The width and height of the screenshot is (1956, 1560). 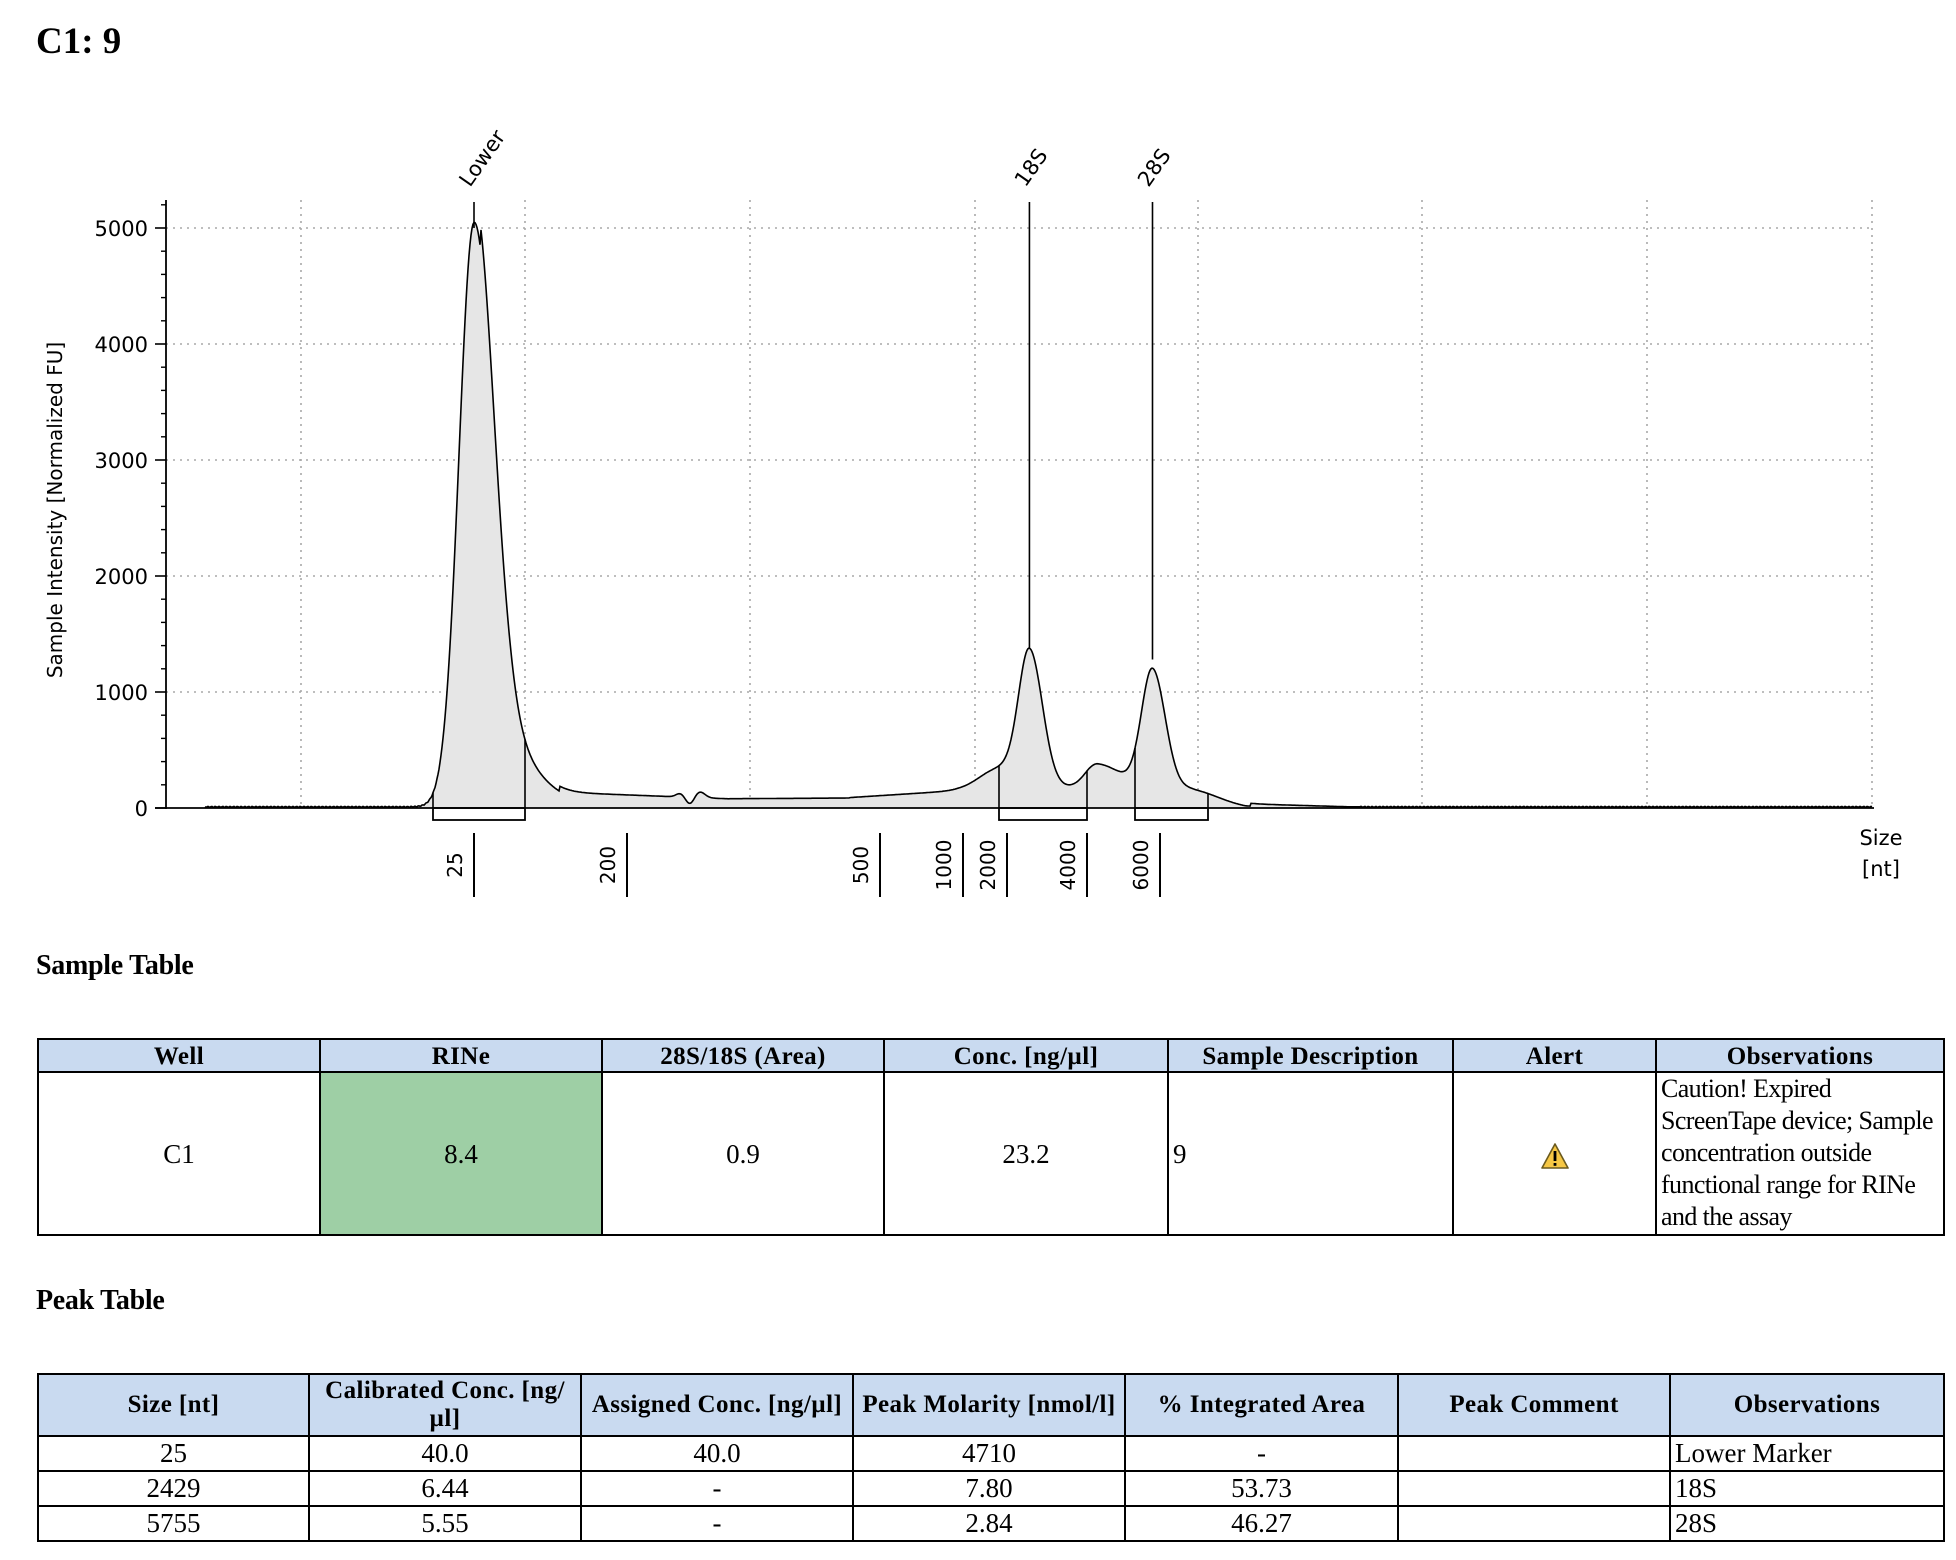 I want to click on y-axis-label: Sample Intensity [Normalized FU], so click(x=55, y=510).